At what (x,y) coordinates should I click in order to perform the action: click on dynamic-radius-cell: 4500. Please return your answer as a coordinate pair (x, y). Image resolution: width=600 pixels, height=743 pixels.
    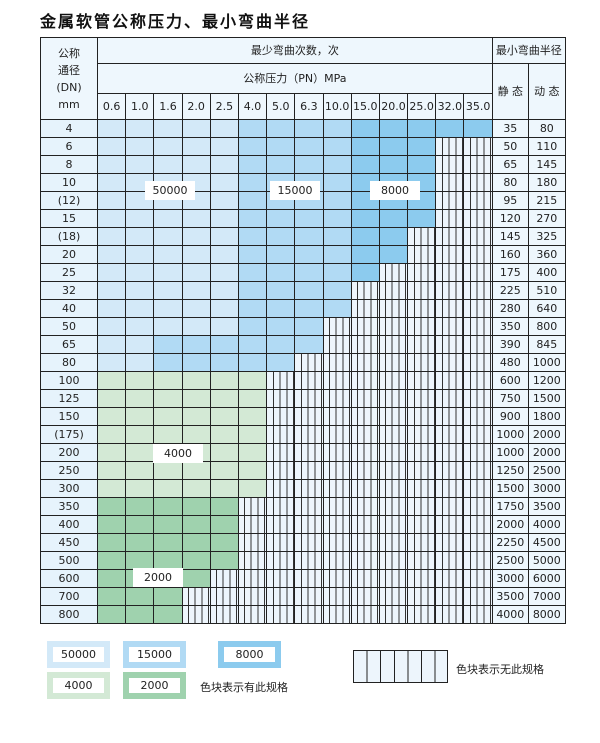
    Looking at the image, I should click on (546, 542).